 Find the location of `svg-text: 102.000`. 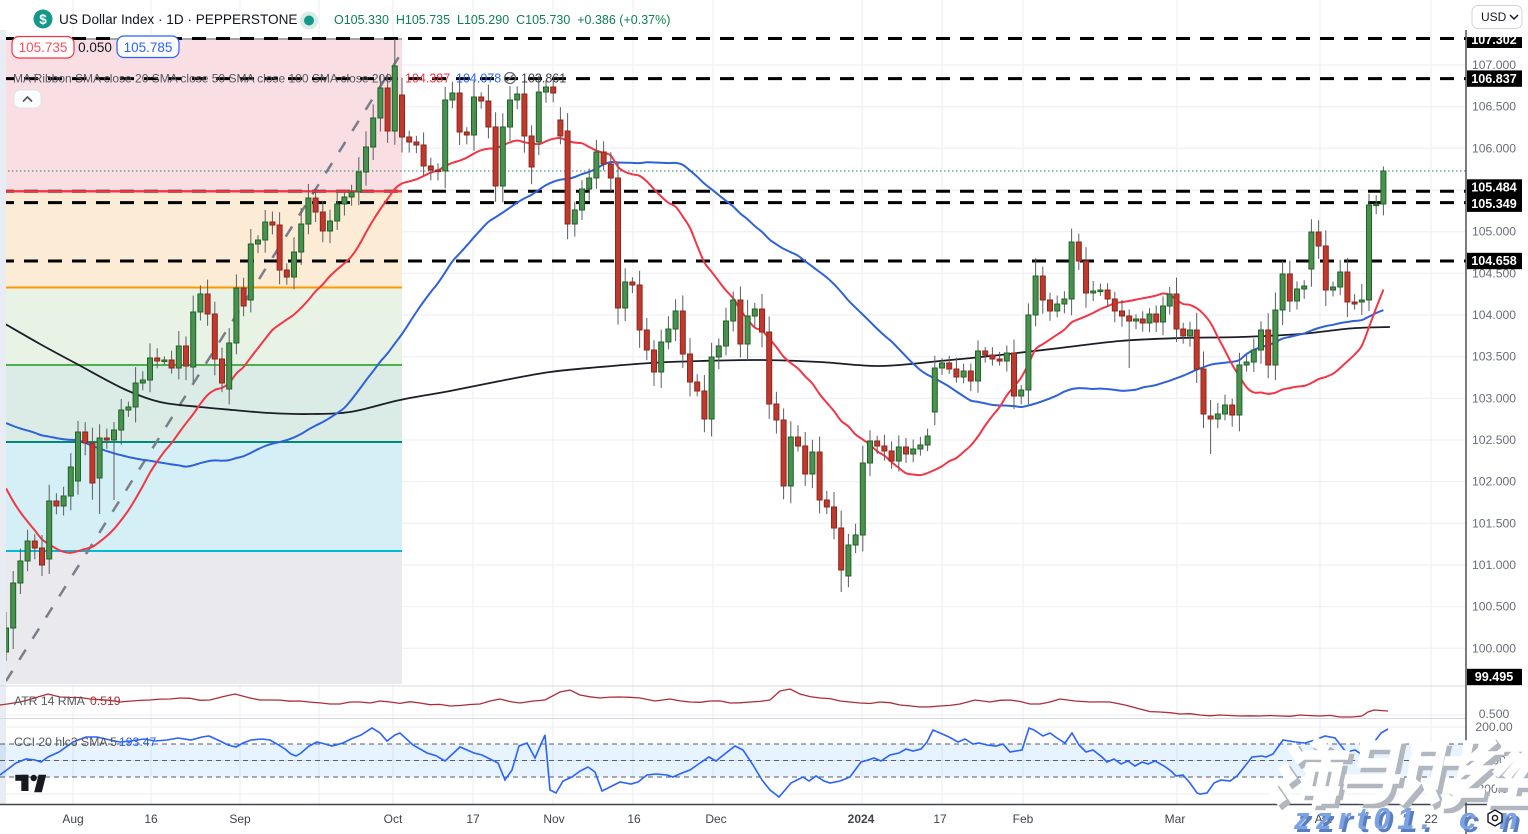

svg-text: 102.000 is located at coordinates (1494, 482).